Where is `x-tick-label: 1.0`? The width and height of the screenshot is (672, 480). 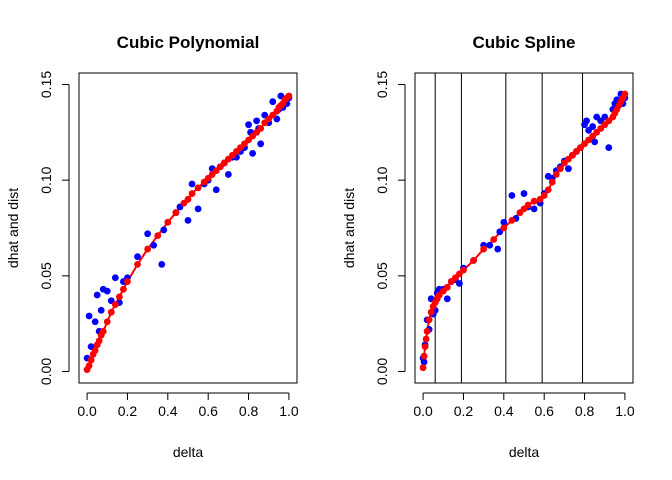
x-tick-label: 1.0 is located at coordinates (289, 411).